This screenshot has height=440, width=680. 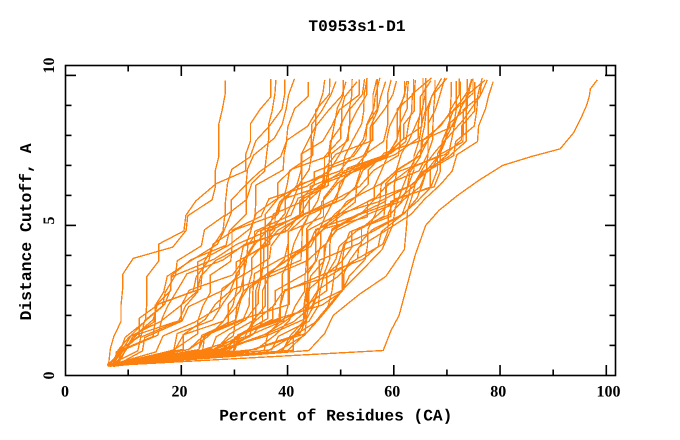 I want to click on svg-text: 80, so click(x=498, y=392).